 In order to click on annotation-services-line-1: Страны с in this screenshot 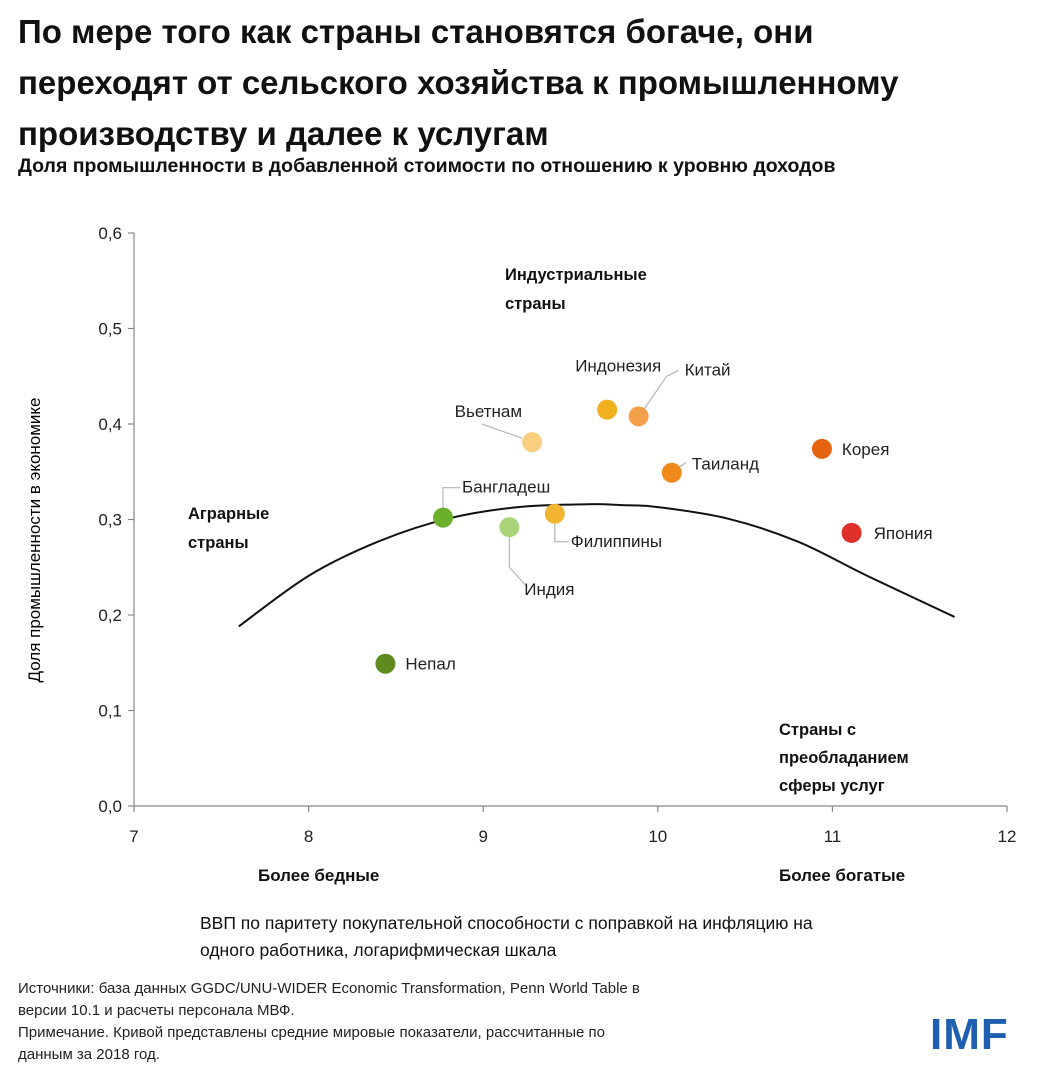, I will do `click(817, 730)`.